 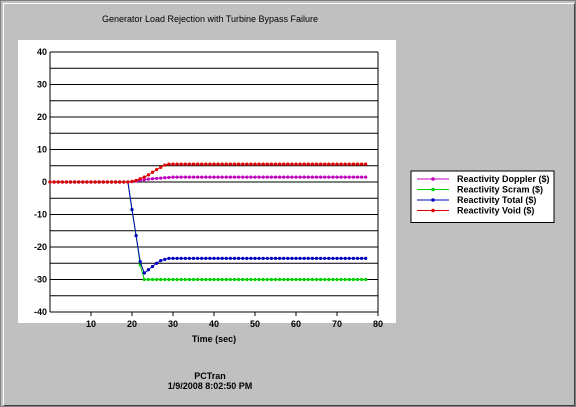 What do you see at coordinates (173, 324) in the screenshot?
I see `x-tick-label: 30` at bounding box center [173, 324].